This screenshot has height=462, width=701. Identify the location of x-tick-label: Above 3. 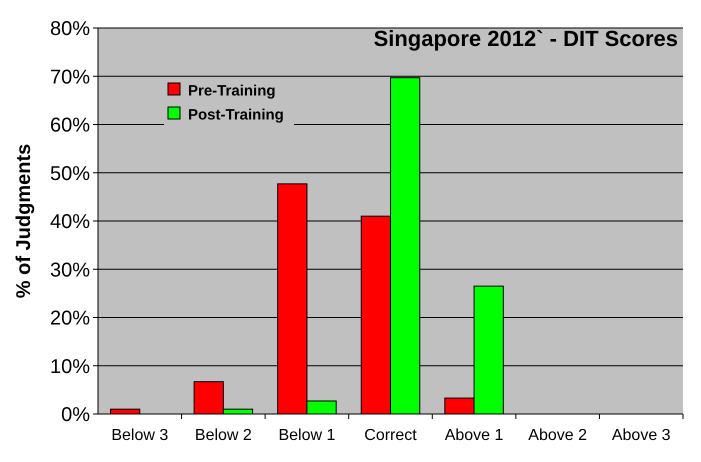
(641, 435).